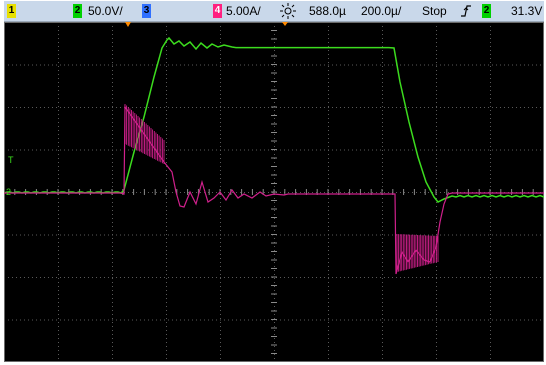 This screenshot has height=365, width=546. Describe the element at coordinates (146, 11) in the screenshot. I see `channel-3-indicator: 3` at that location.